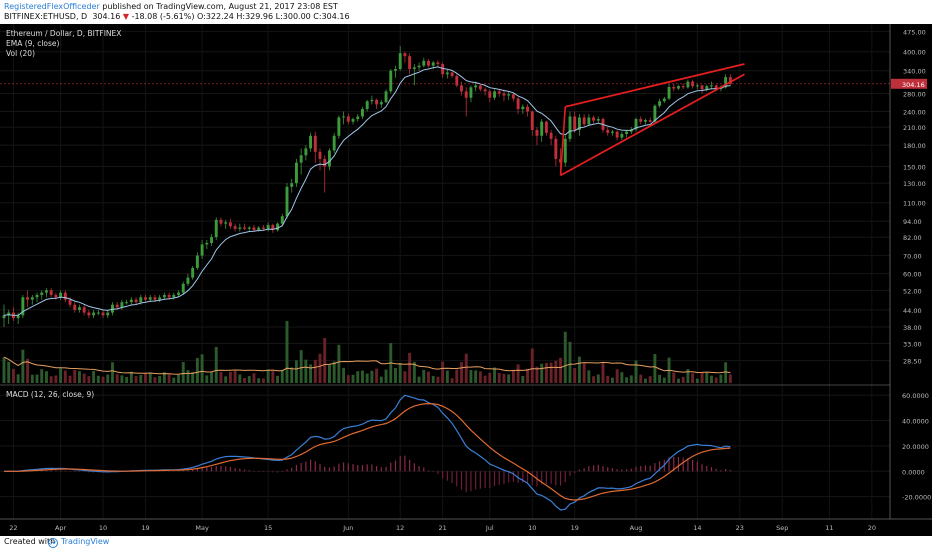 The image size is (932, 550). What do you see at coordinates (914, 94) in the screenshot?
I see `price-tick-label: 280.00` at bounding box center [914, 94].